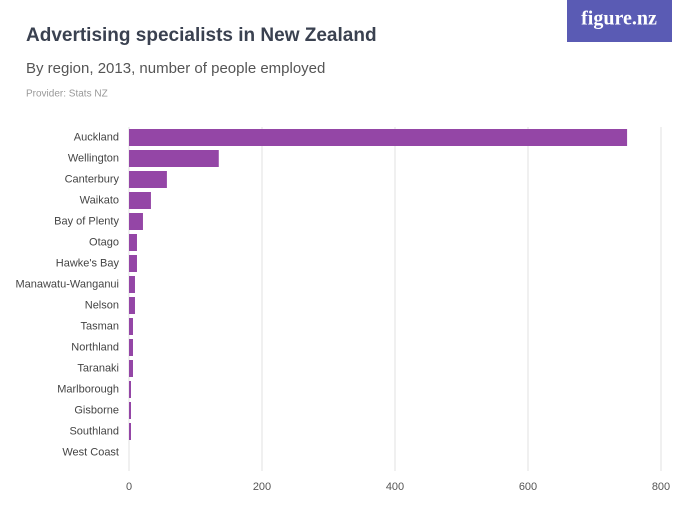  Describe the element at coordinates (86, 221) in the screenshot. I see `y-tick-label: Bay of Plenty` at that location.